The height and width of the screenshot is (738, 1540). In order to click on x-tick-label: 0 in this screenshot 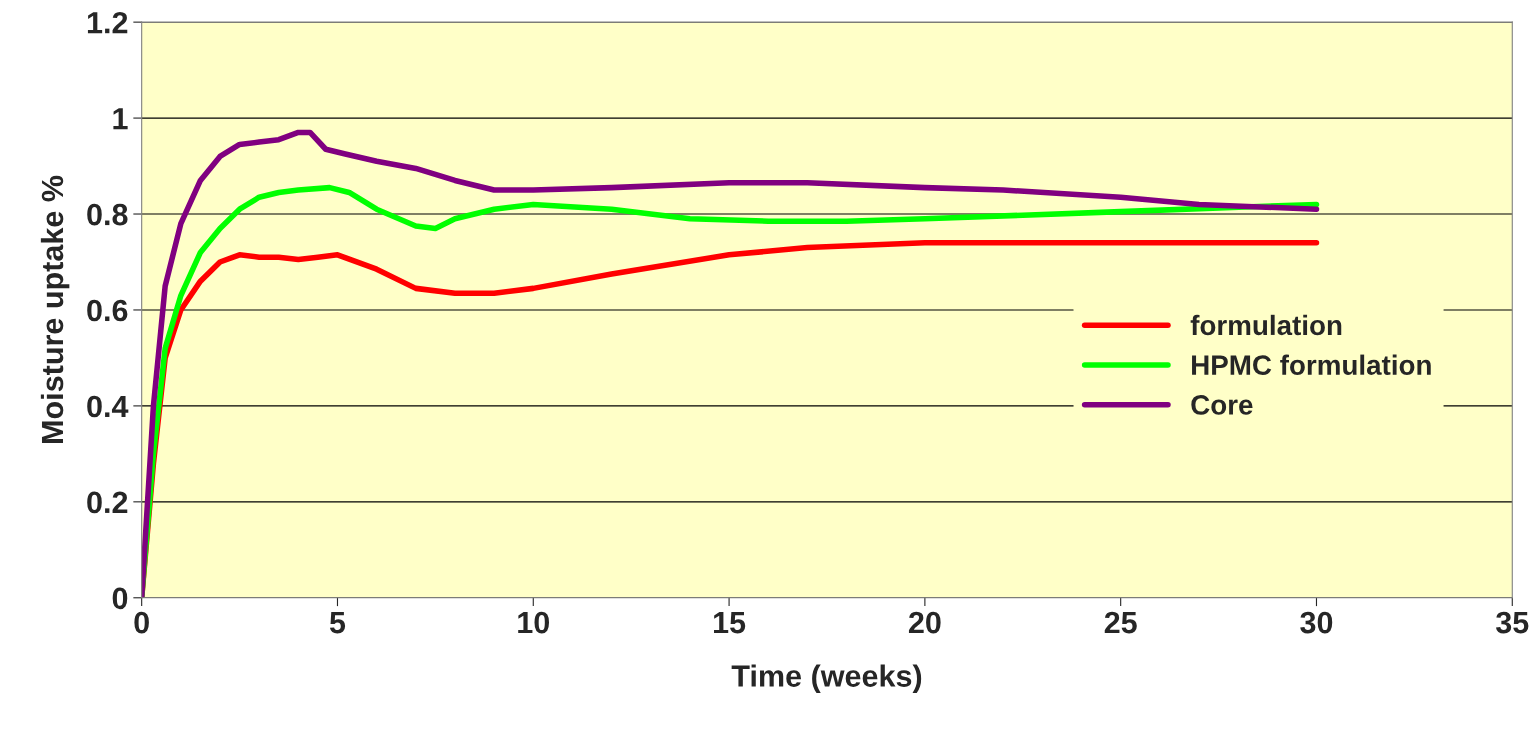, I will do `click(141, 622)`.